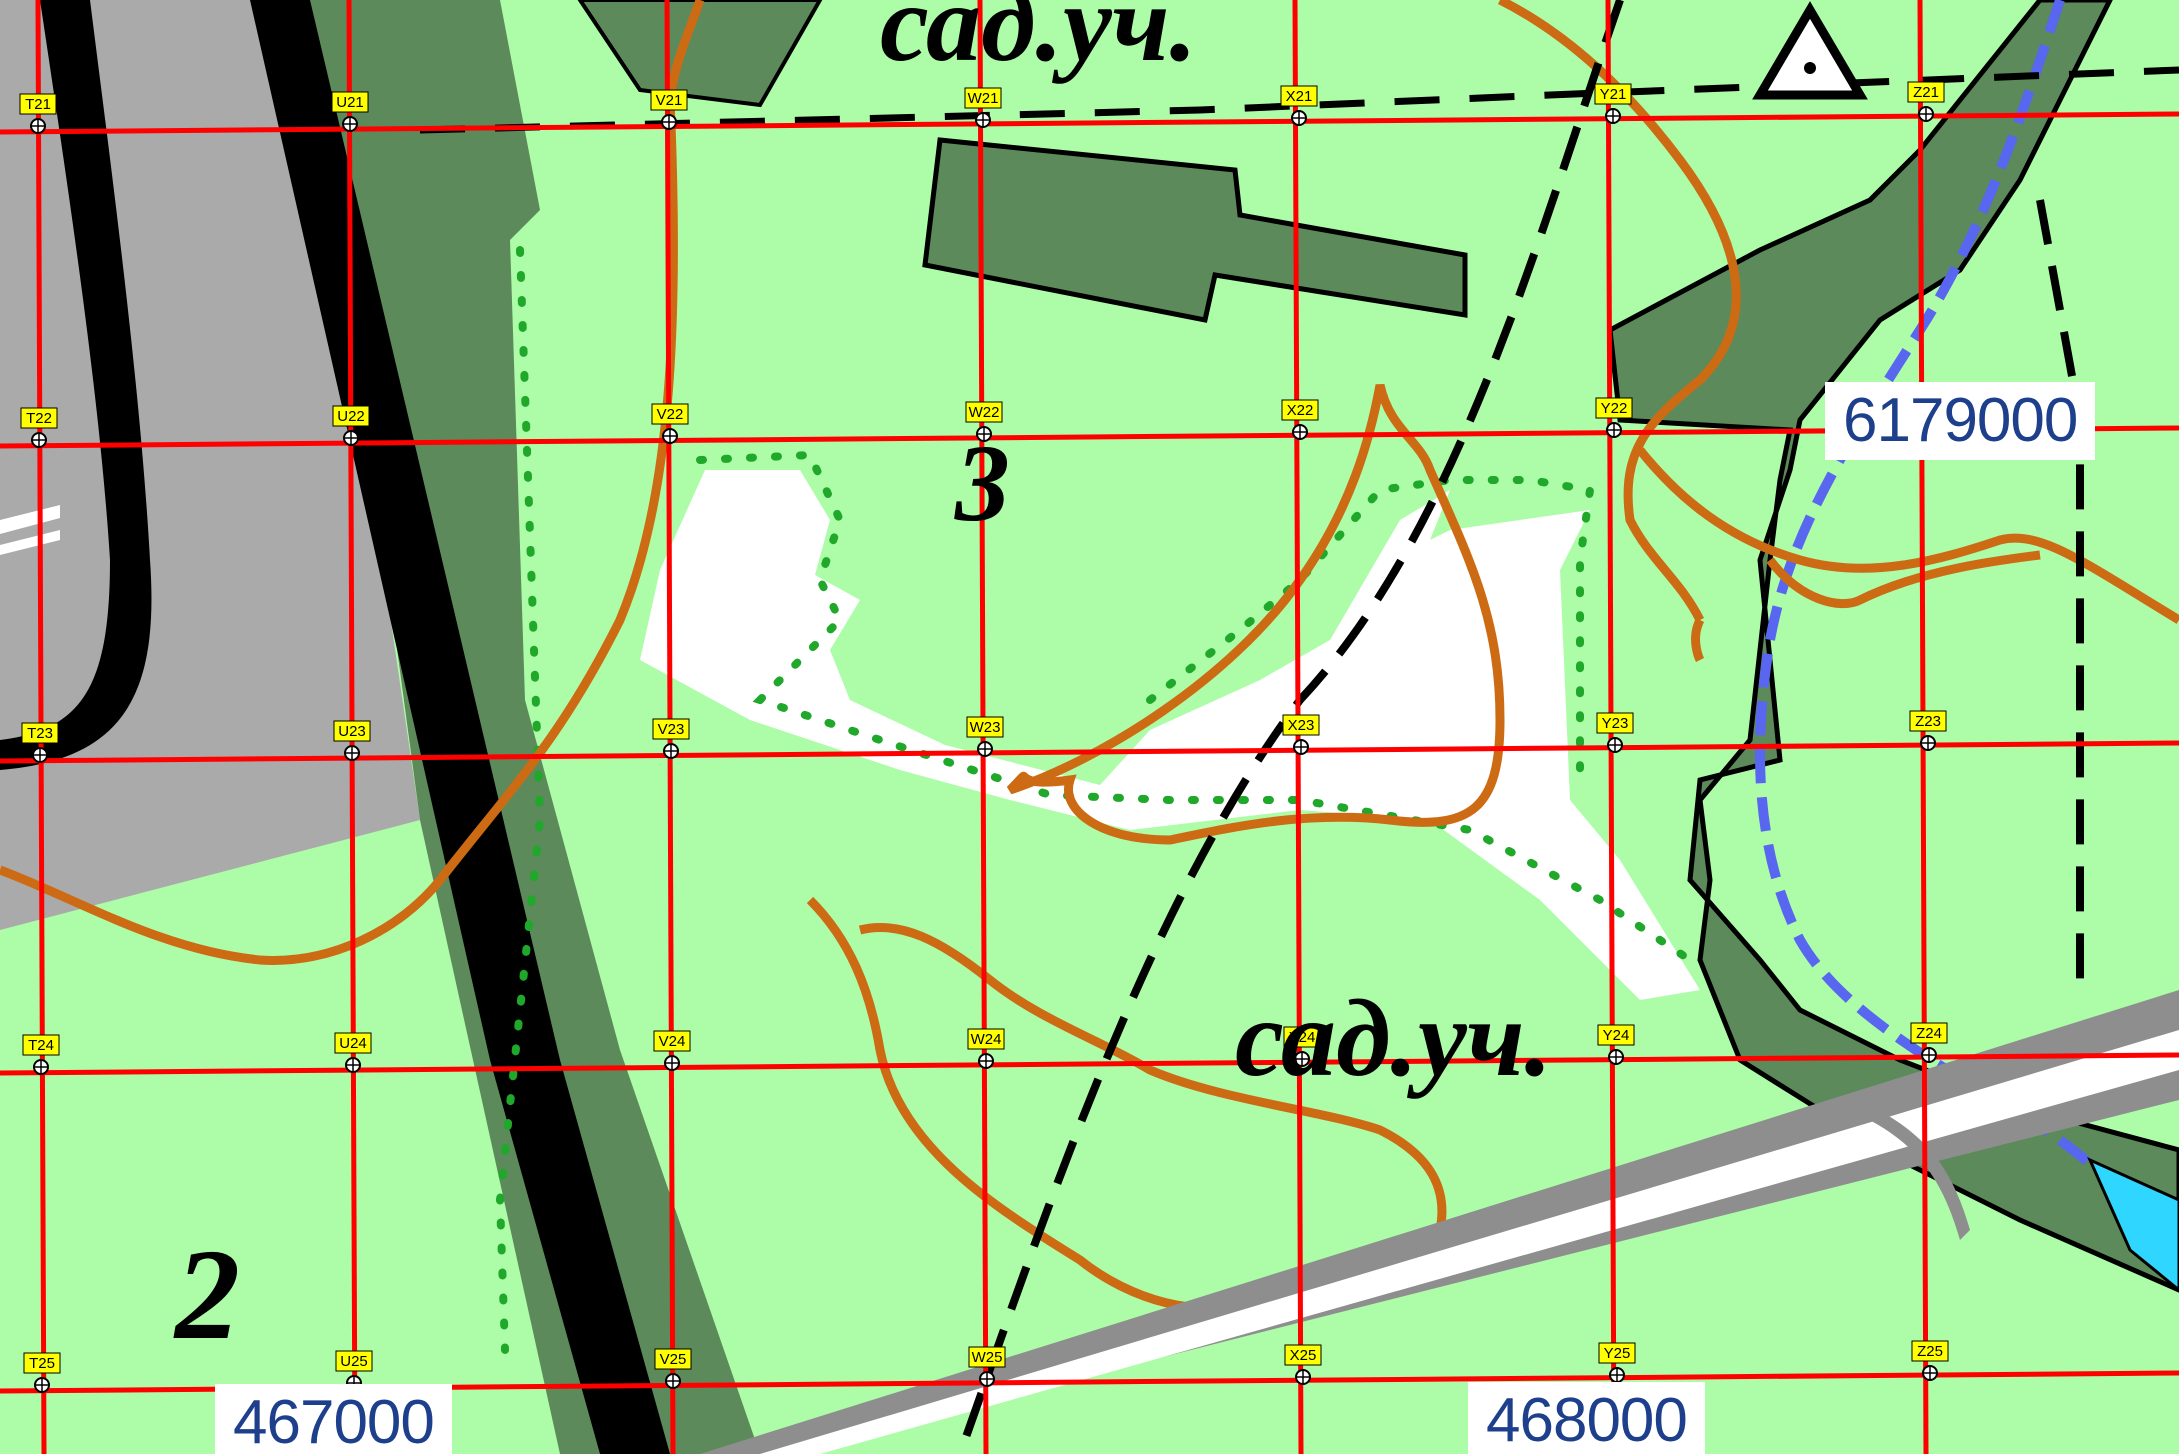 This screenshot has width=2179, height=1454. What do you see at coordinates (985, 727) in the screenshot?
I see `grid-cell-text: W23` at bounding box center [985, 727].